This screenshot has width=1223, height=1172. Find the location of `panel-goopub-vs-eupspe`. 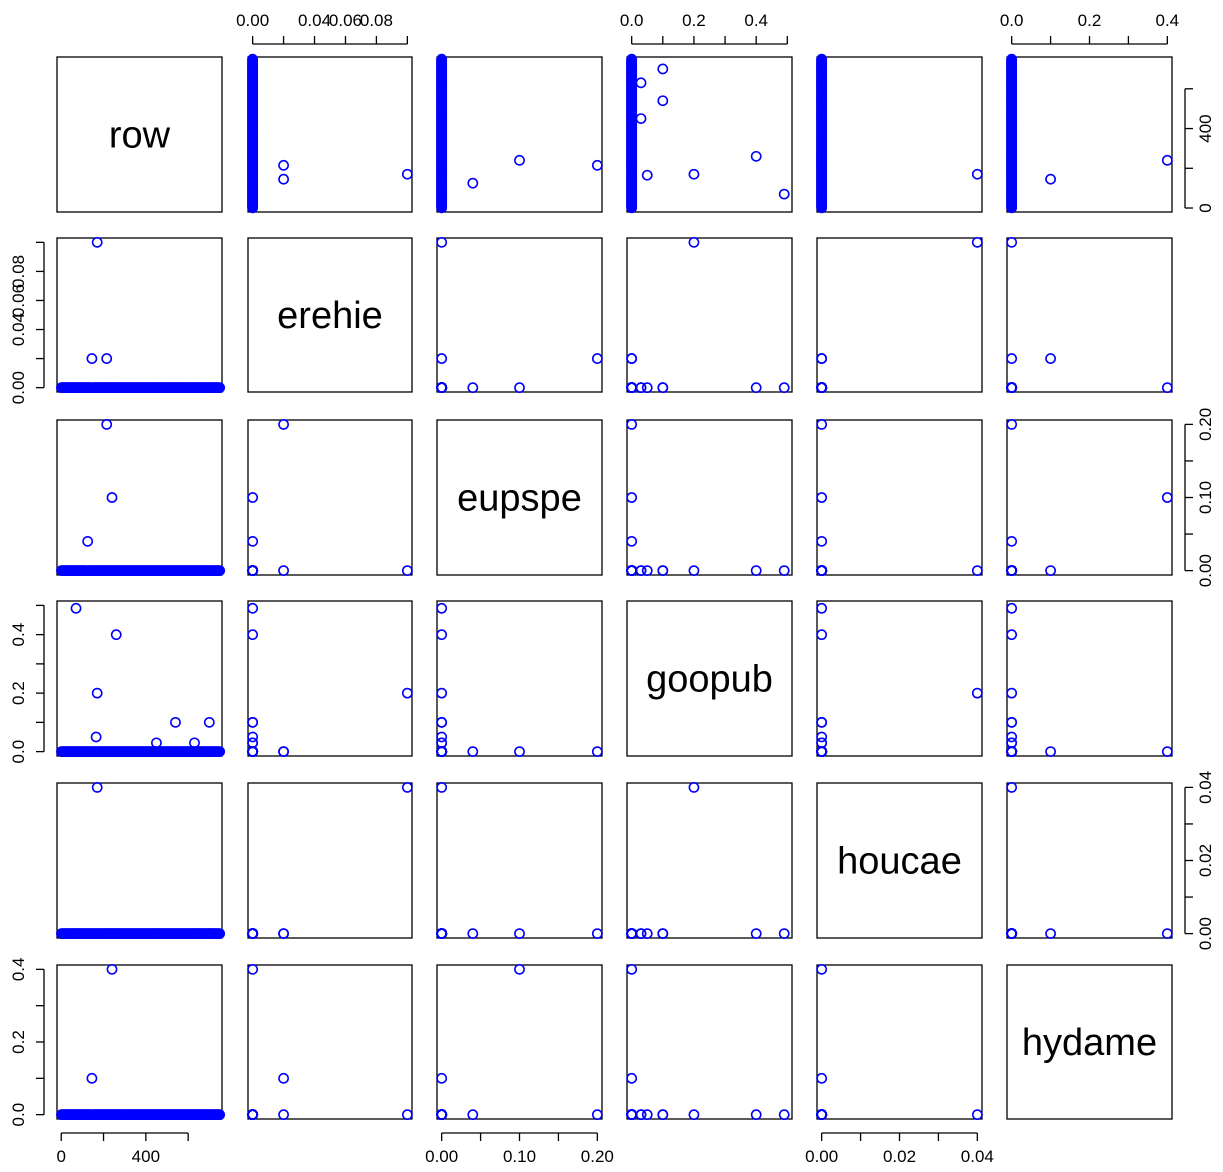

panel-goopub-vs-eupspe is located at coordinates (519, 679).